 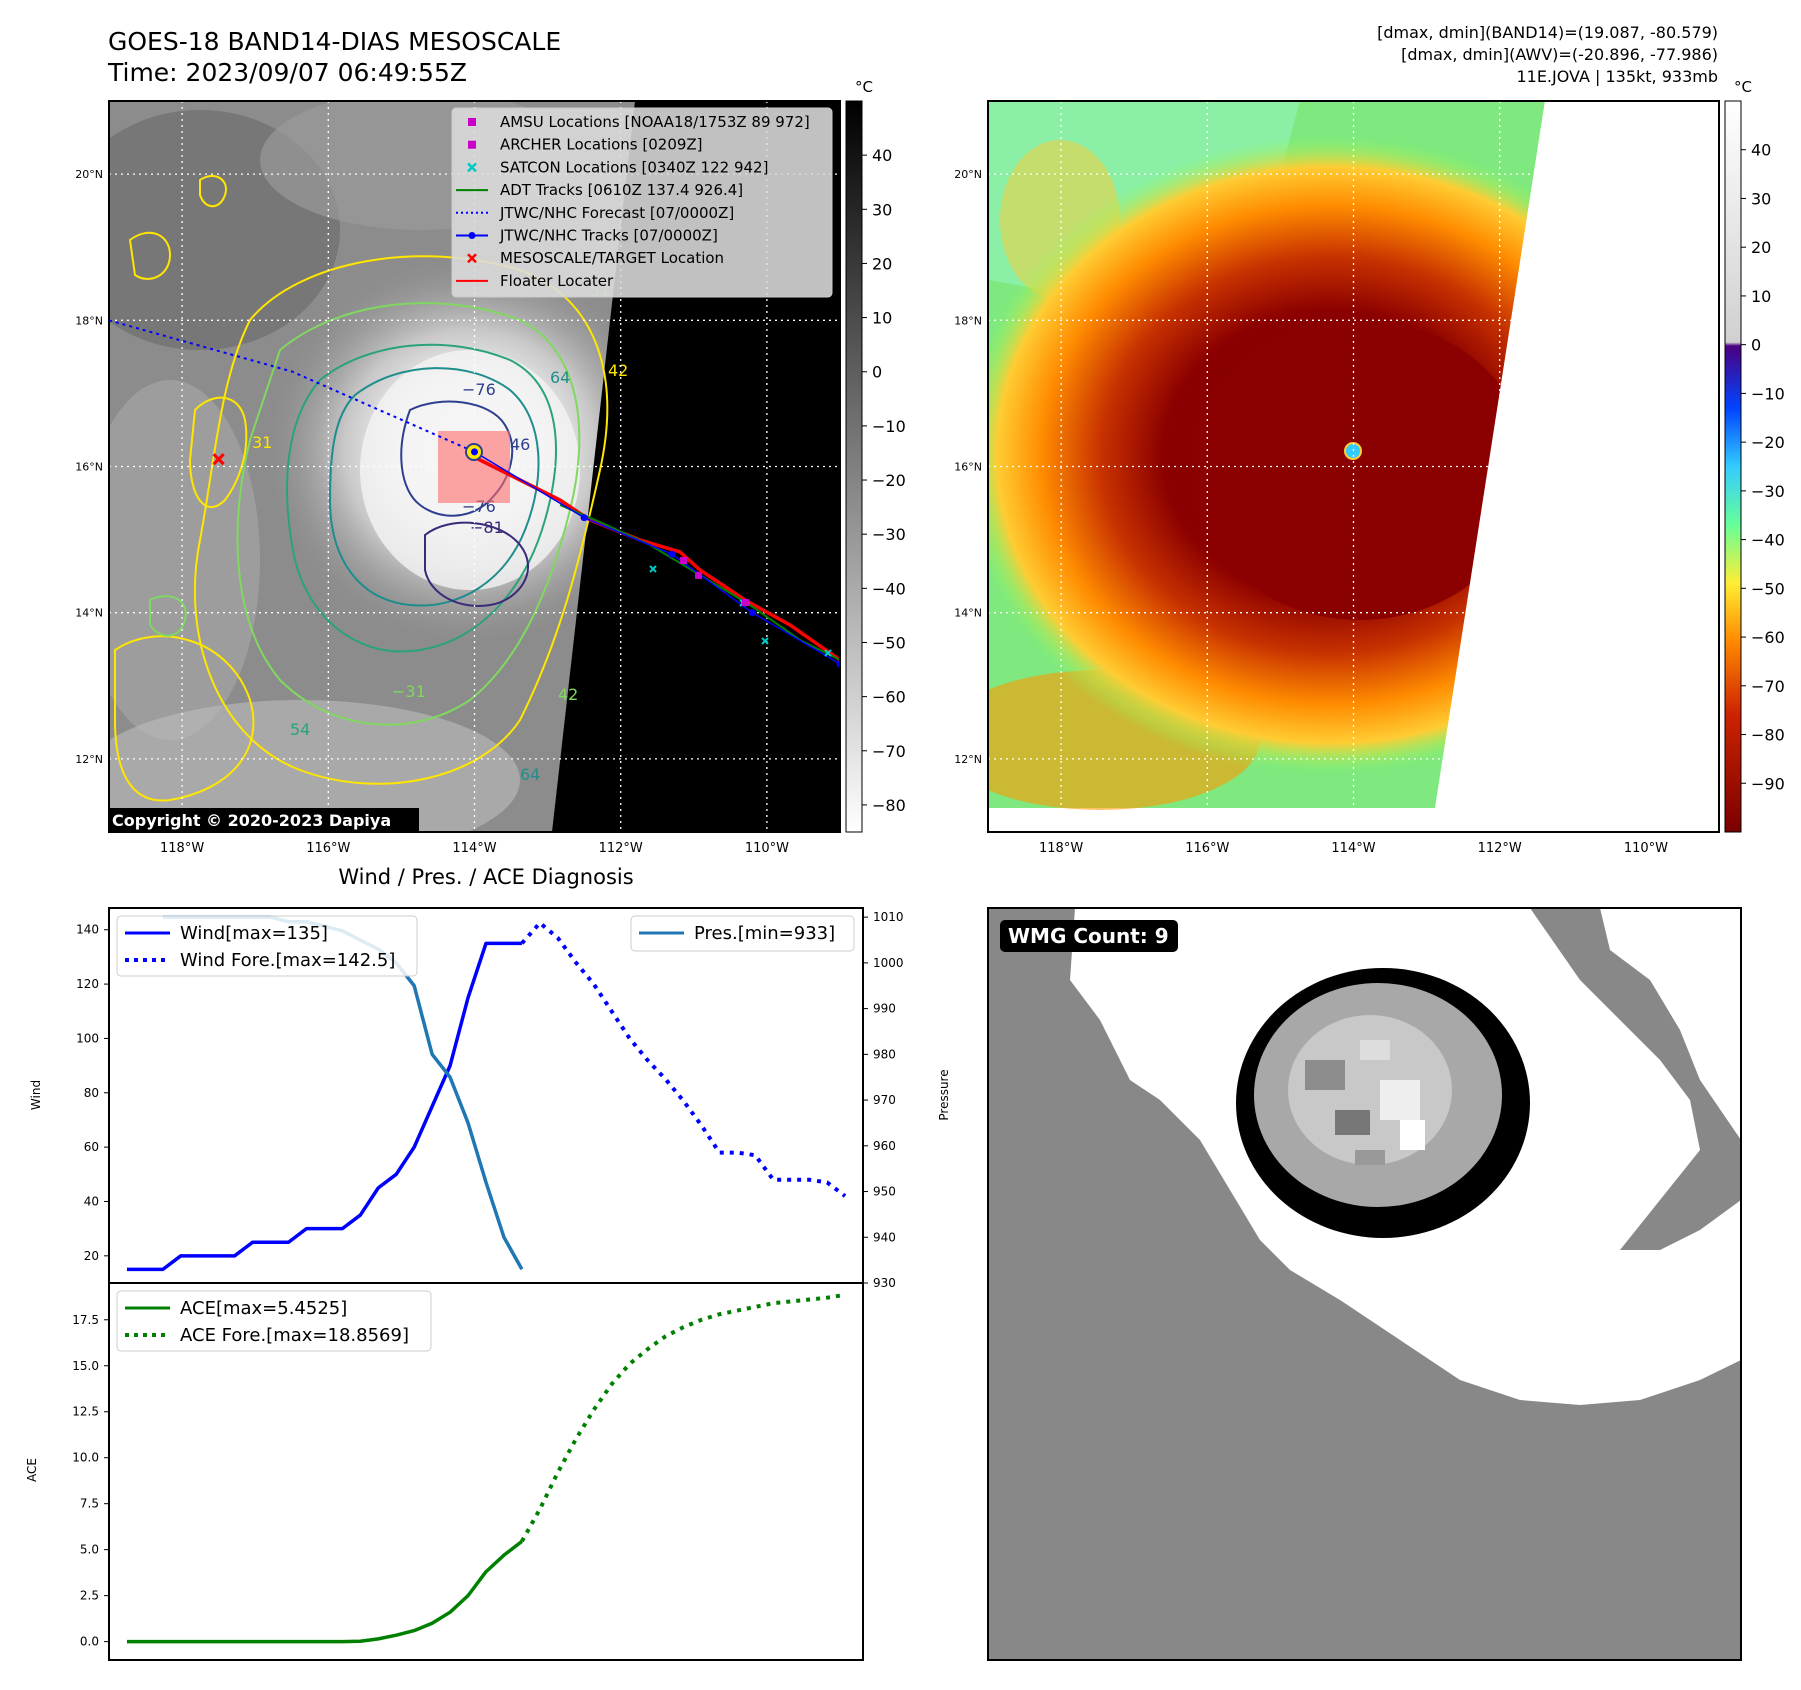 What do you see at coordinates (1617, 76) in the screenshot?
I see `storm-info: 11E.JOVA | 135kt, 933mb` at bounding box center [1617, 76].